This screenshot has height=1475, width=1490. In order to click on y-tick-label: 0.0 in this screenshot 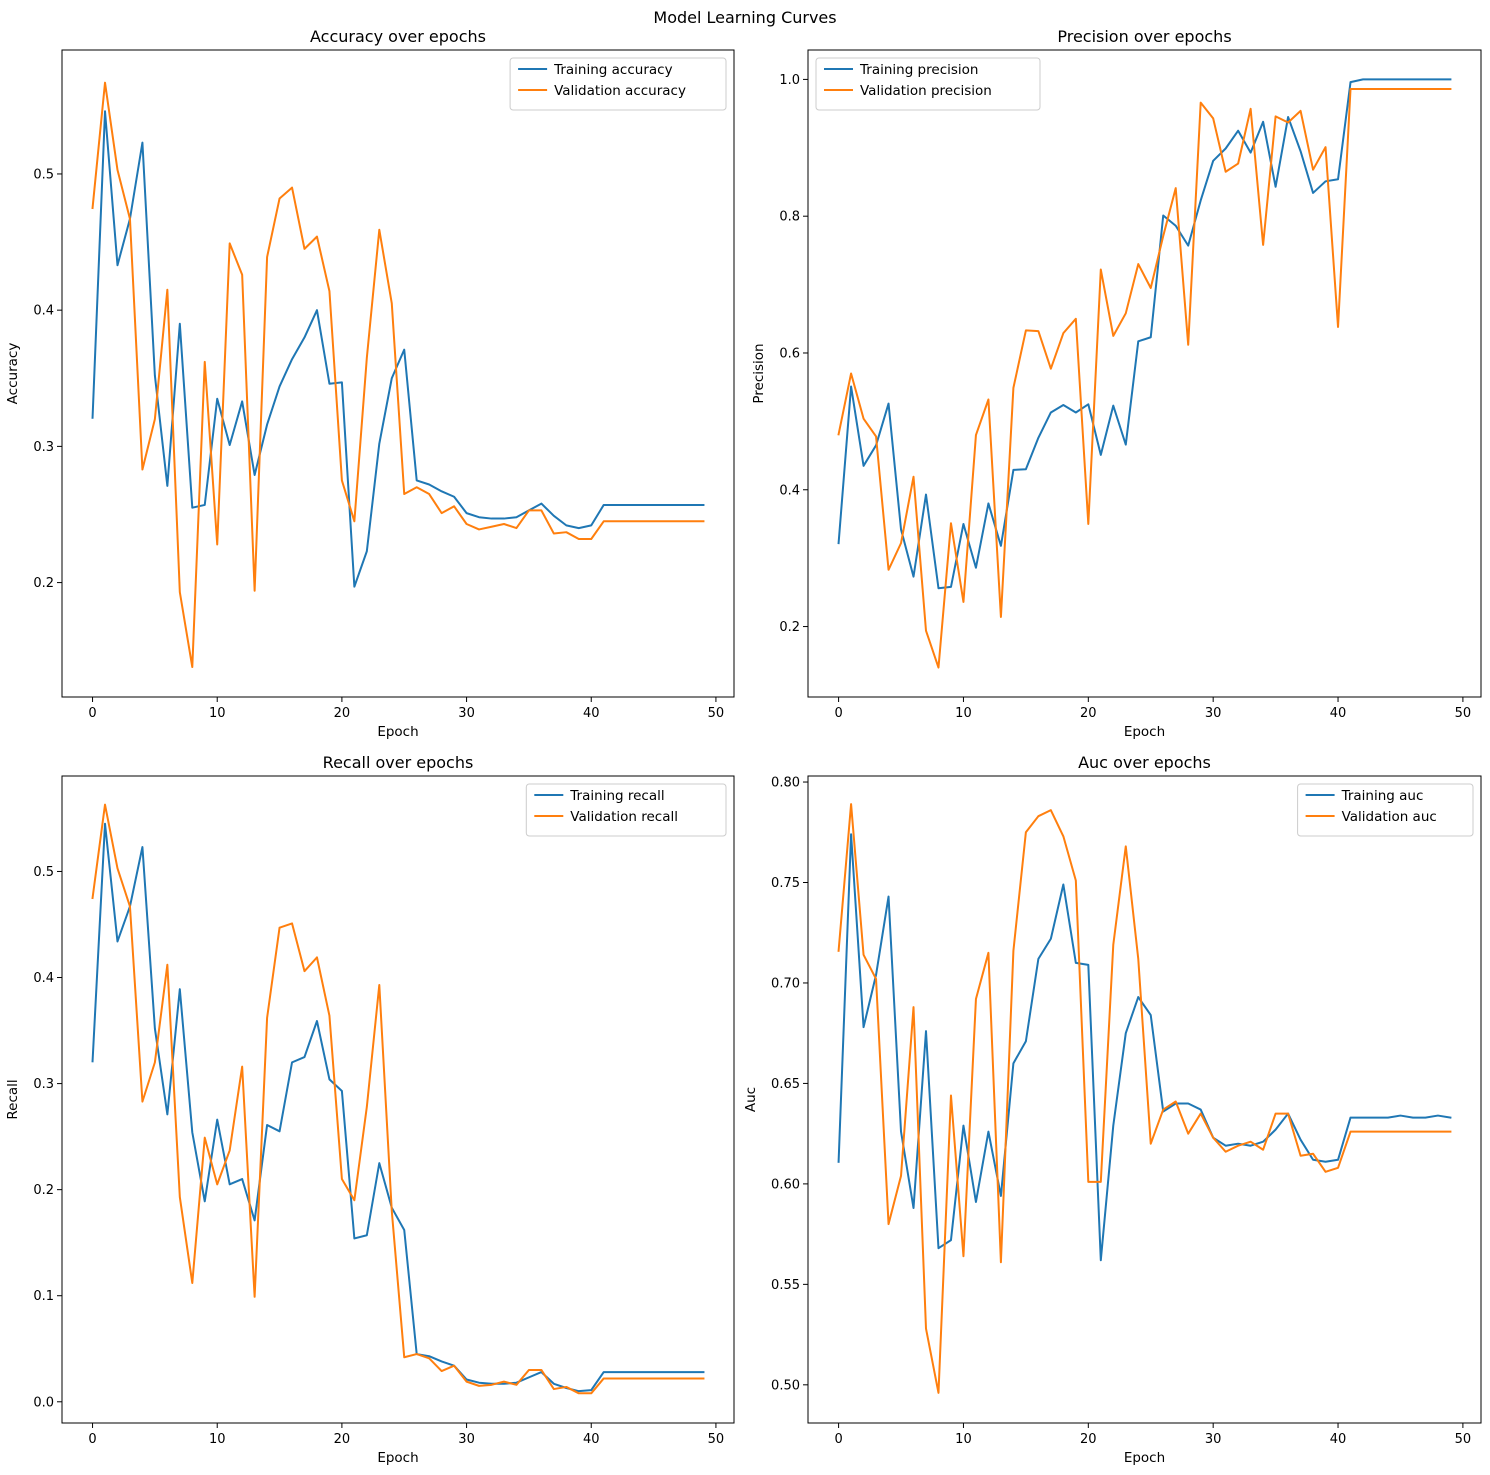, I will do `click(43, 1402)`.